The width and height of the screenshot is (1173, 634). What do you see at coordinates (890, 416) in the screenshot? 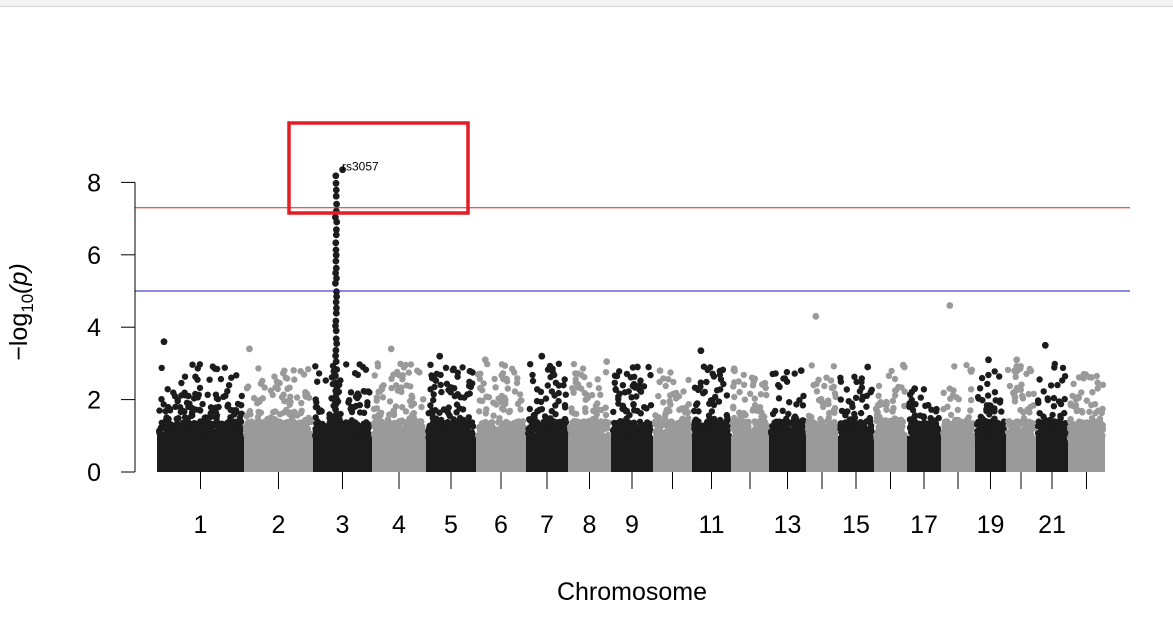
I see `chromosome-16-points` at bounding box center [890, 416].